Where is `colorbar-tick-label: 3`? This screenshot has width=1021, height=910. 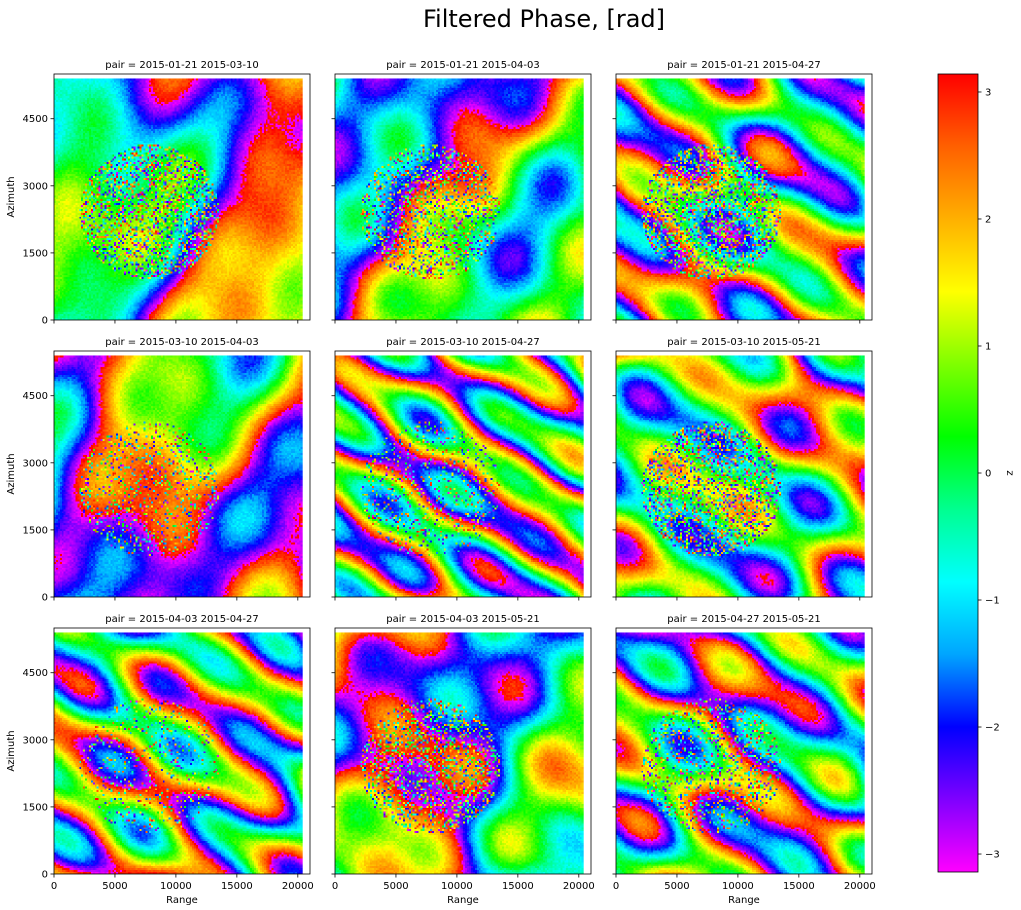
colorbar-tick-label: 3 is located at coordinates (988, 92).